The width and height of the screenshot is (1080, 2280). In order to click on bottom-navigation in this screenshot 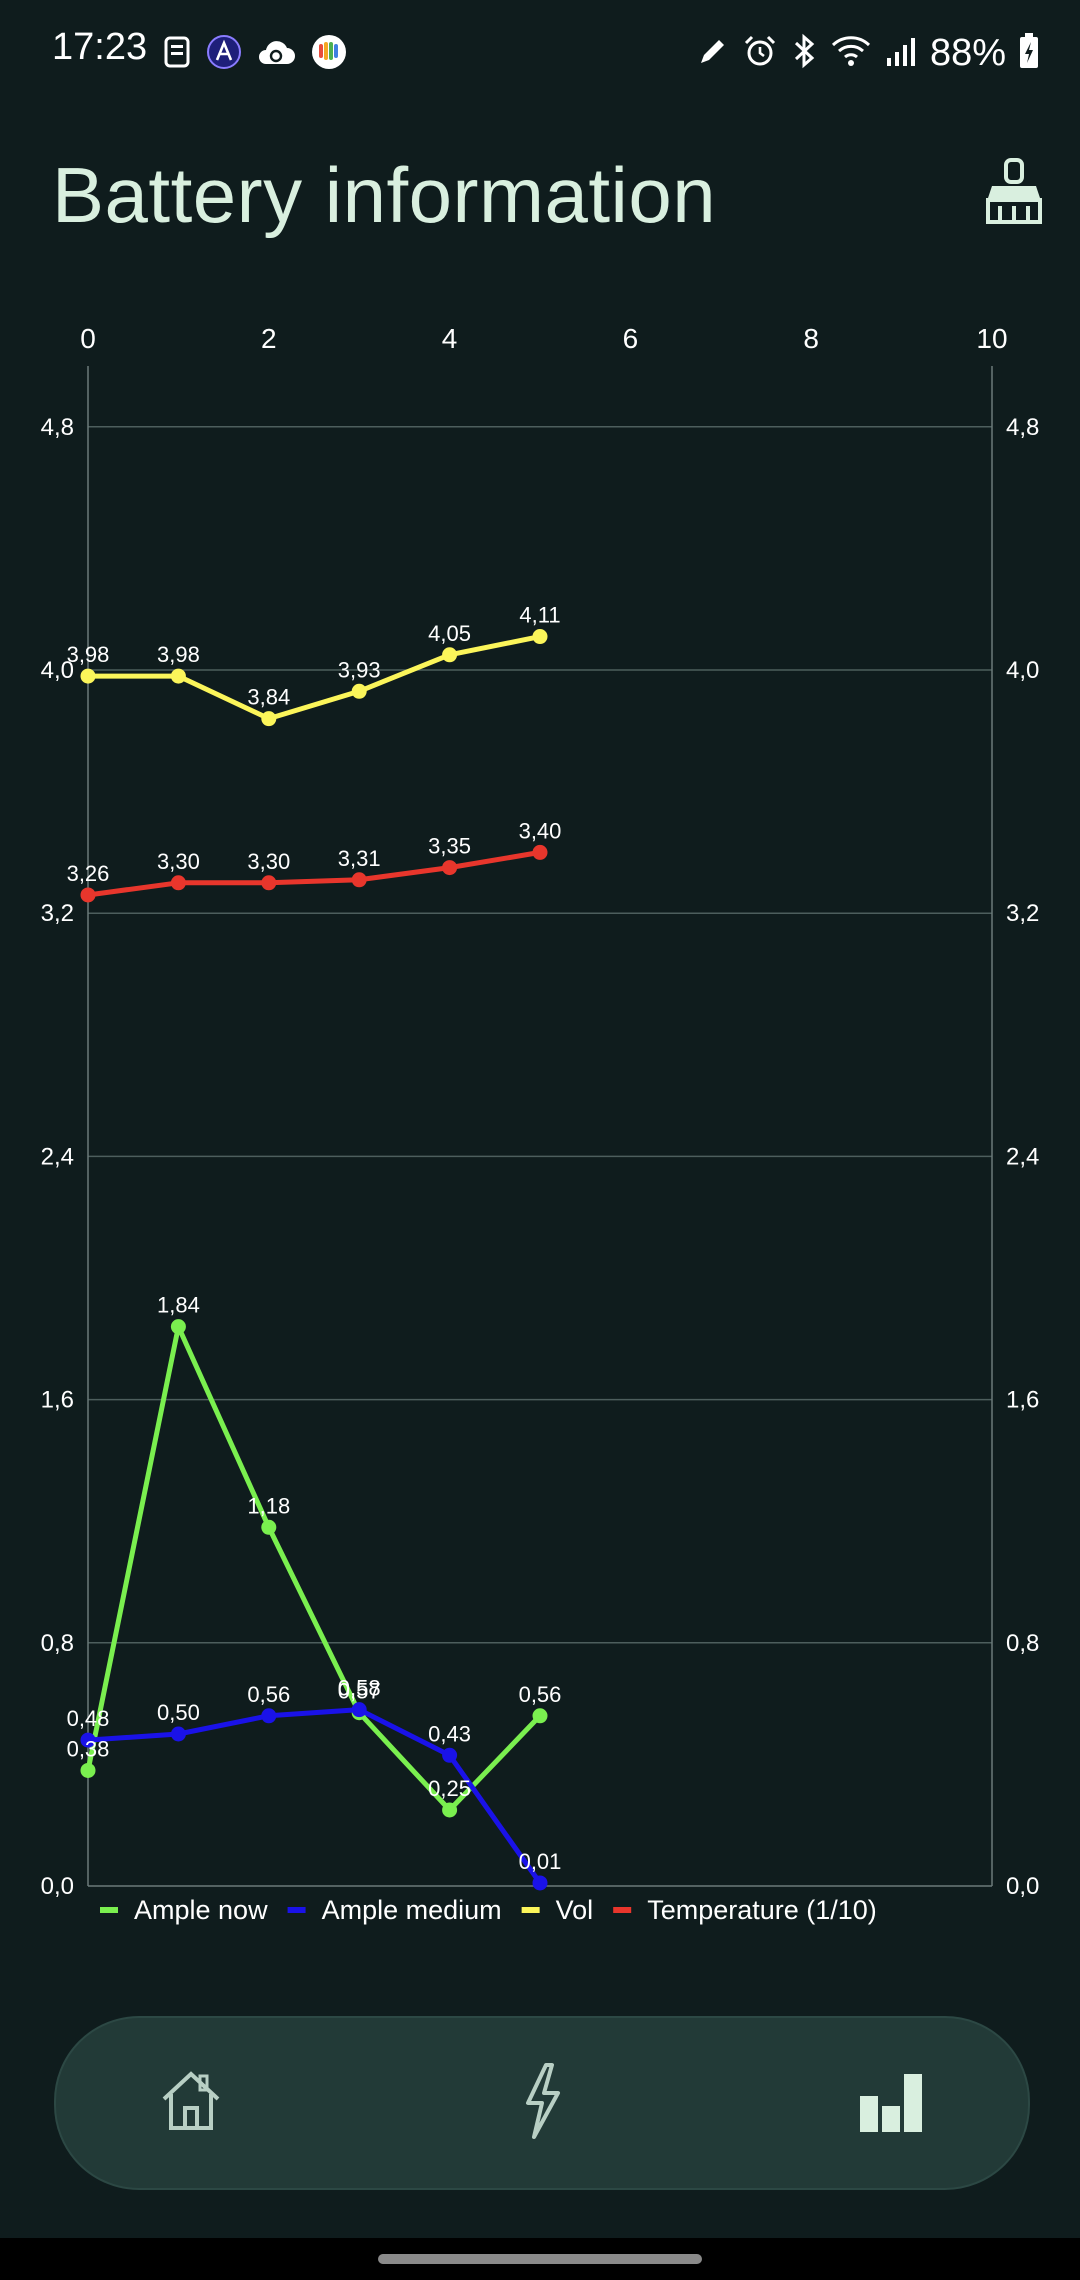, I will do `click(542, 2103)`.